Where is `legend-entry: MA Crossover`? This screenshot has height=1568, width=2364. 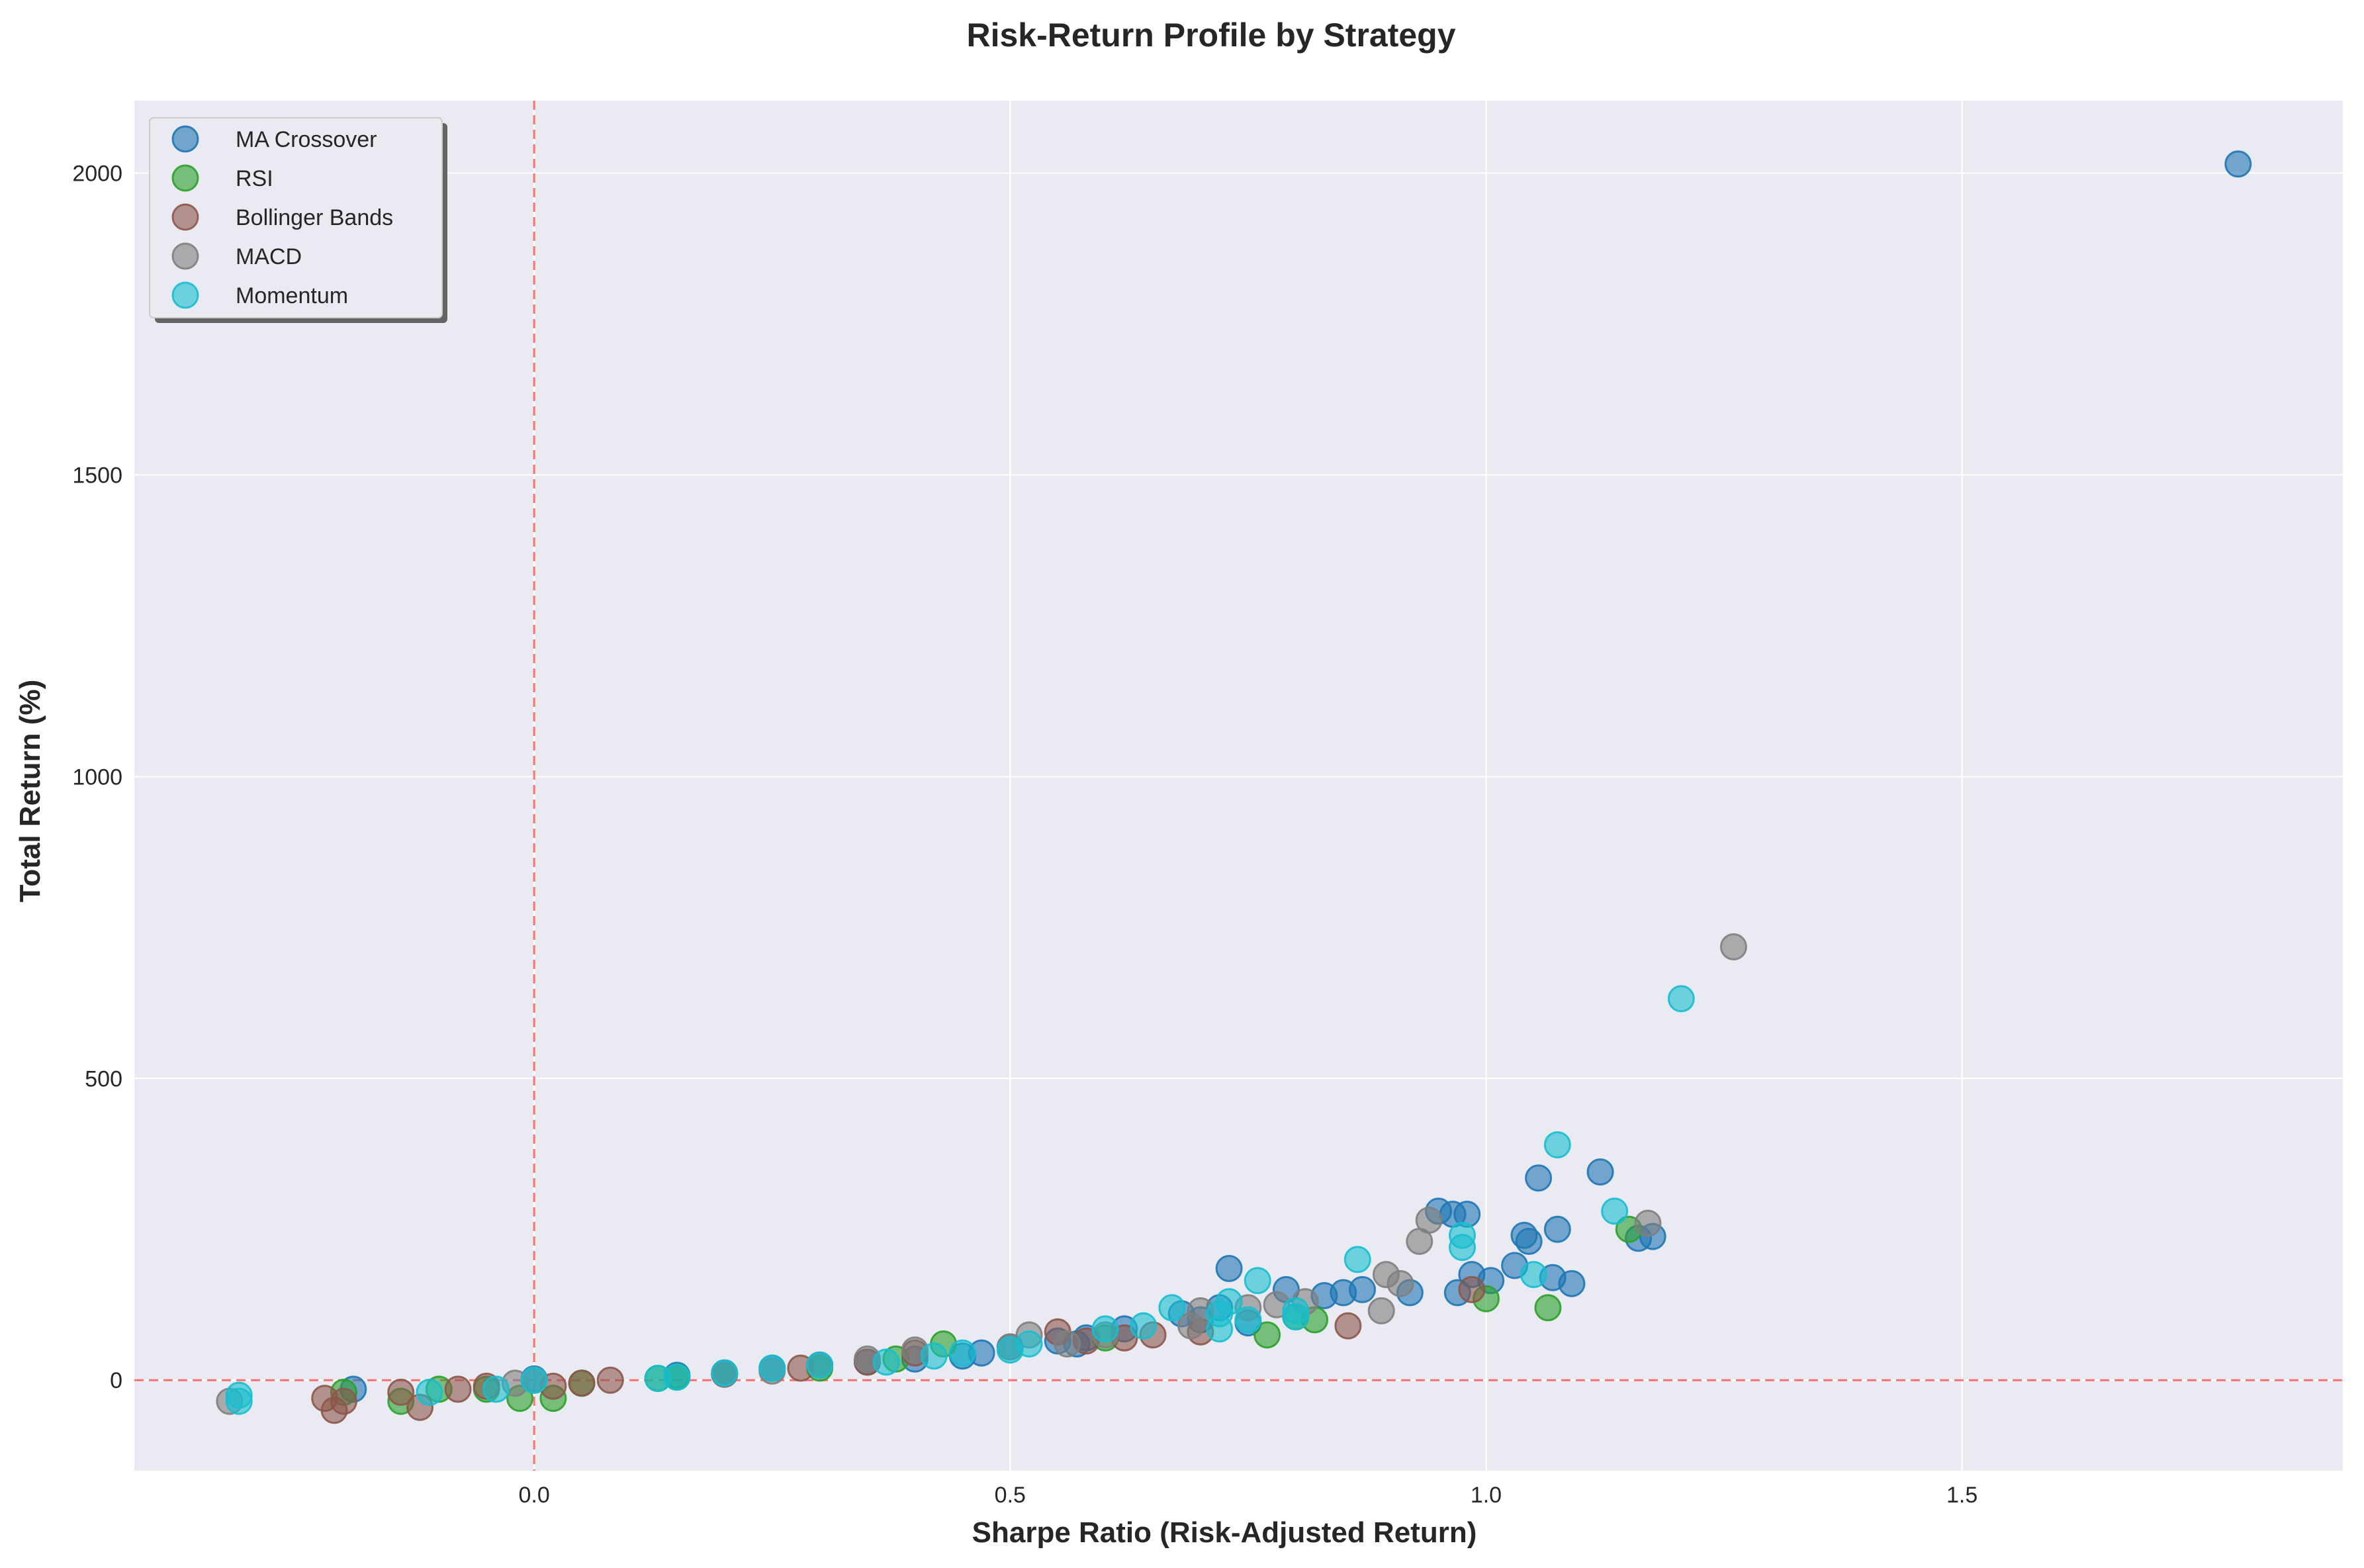 legend-entry: MA Crossover is located at coordinates (274, 139).